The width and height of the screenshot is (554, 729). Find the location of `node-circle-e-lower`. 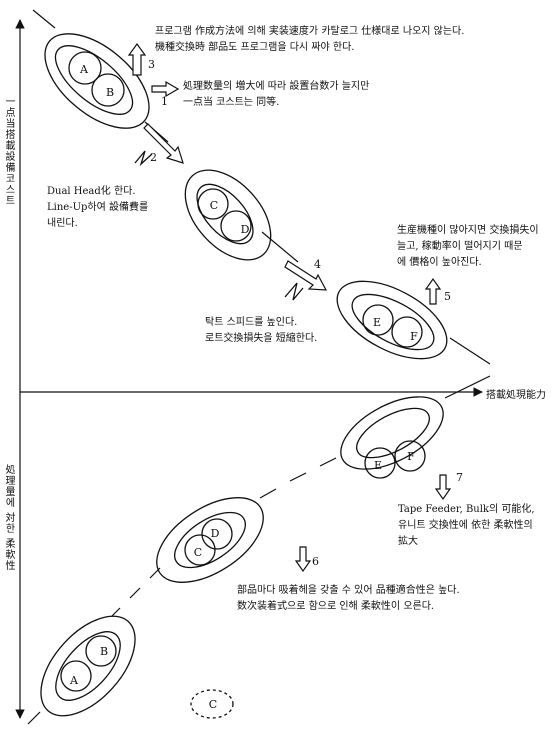

node-circle-e-lower is located at coordinates (380, 463).